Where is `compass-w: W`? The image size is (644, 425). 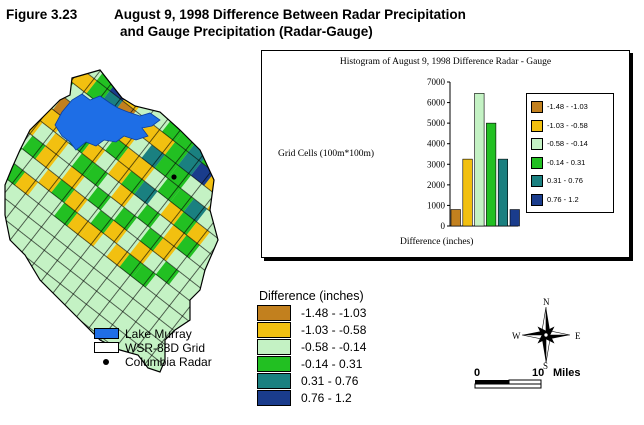 compass-w: W is located at coordinates (516, 336).